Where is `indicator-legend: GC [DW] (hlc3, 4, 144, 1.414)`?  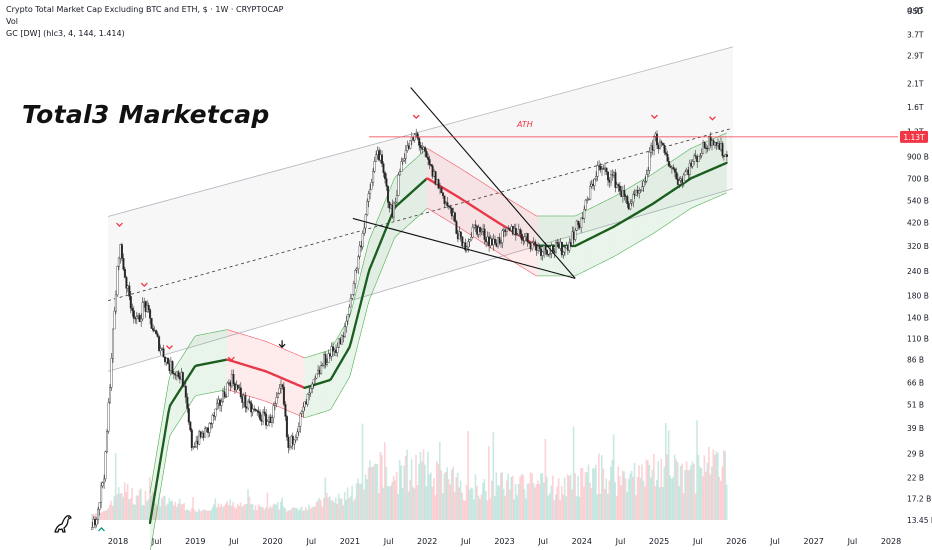 indicator-legend: GC [DW] (hlc3, 4, 144, 1.414) is located at coordinates (65, 33).